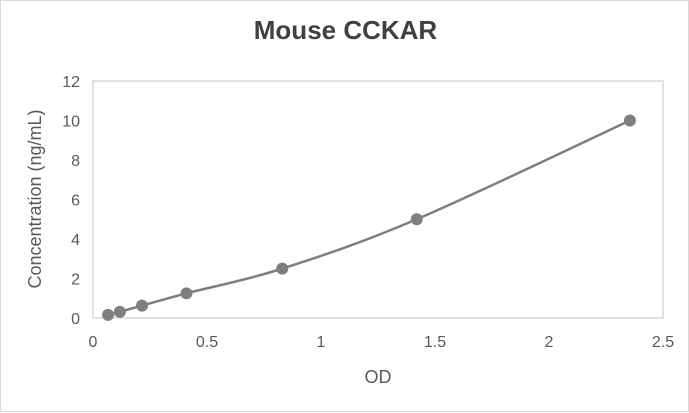 The image size is (689, 413). What do you see at coordinates (663, 342) in the screenshot?
I see `x-tick-label: 2.5` at bounding box center [663, 342].